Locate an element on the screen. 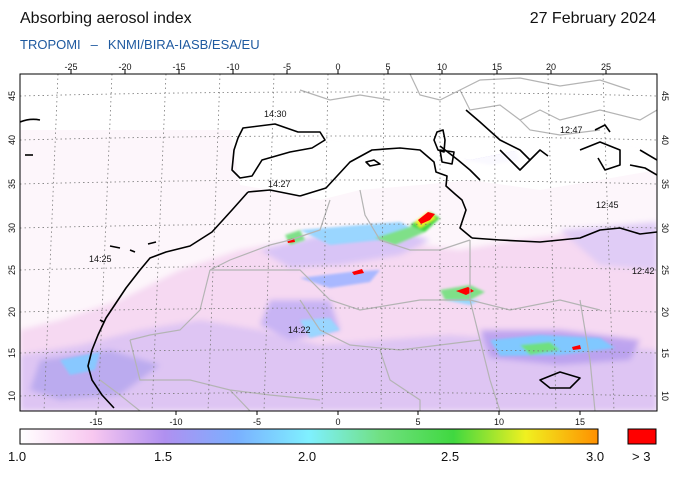 This screenshot has width=676, height=480. overpass-time: 12:45 is located at coordinates (607, 205).